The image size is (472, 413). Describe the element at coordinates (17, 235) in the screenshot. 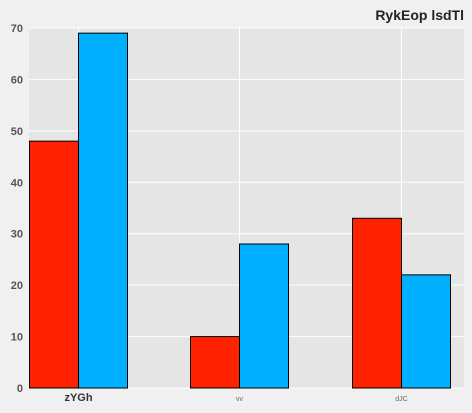

I see `y-tick-label: 30` at that location.